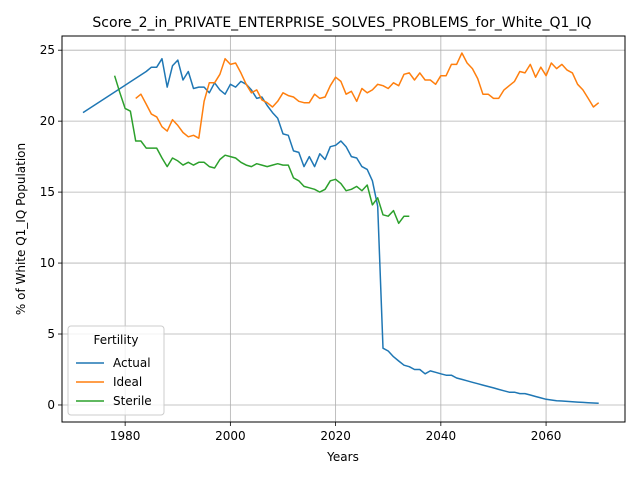  I want to click on x-axis: 1980 2000 2020 2040 2060, so click(335, 432).